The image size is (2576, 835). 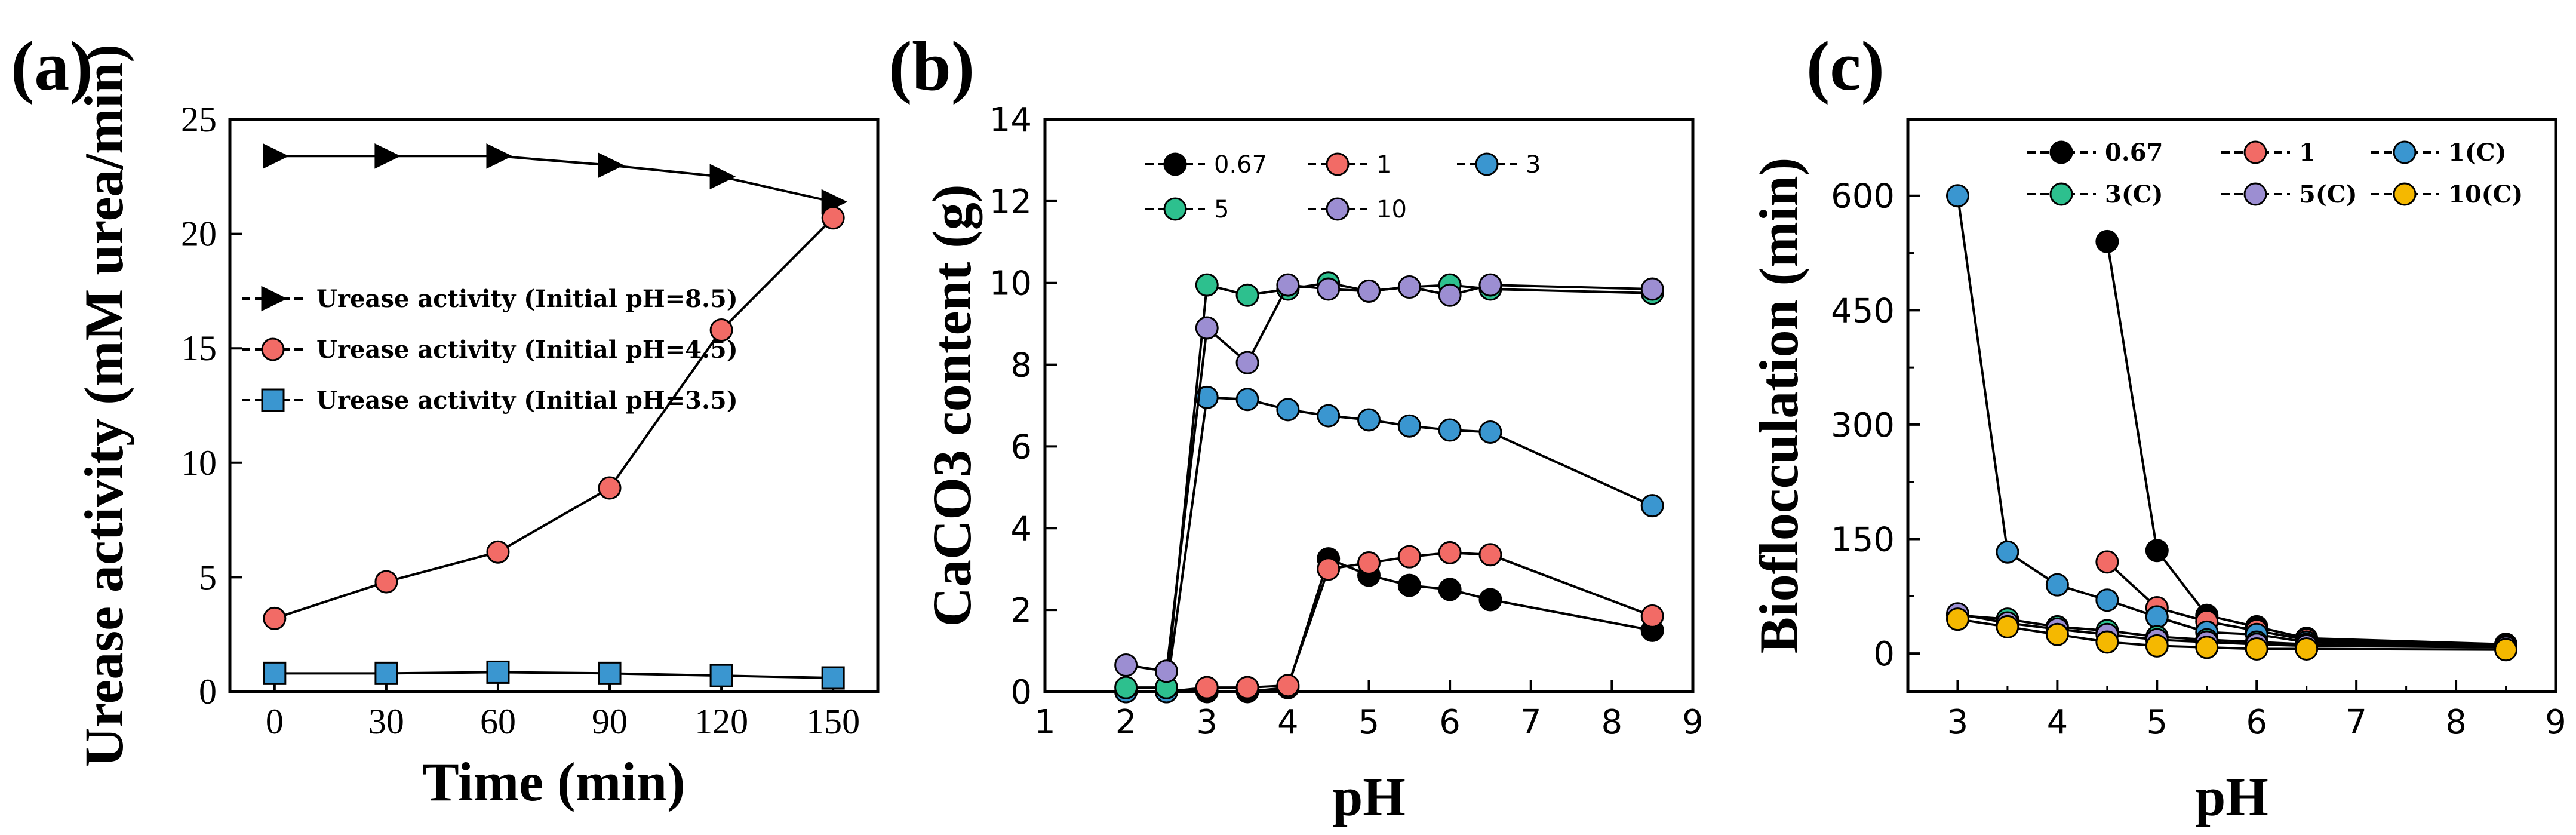 I want to click on series-Urease activity (Initial pH=8.5), so click(x=555, y=179).